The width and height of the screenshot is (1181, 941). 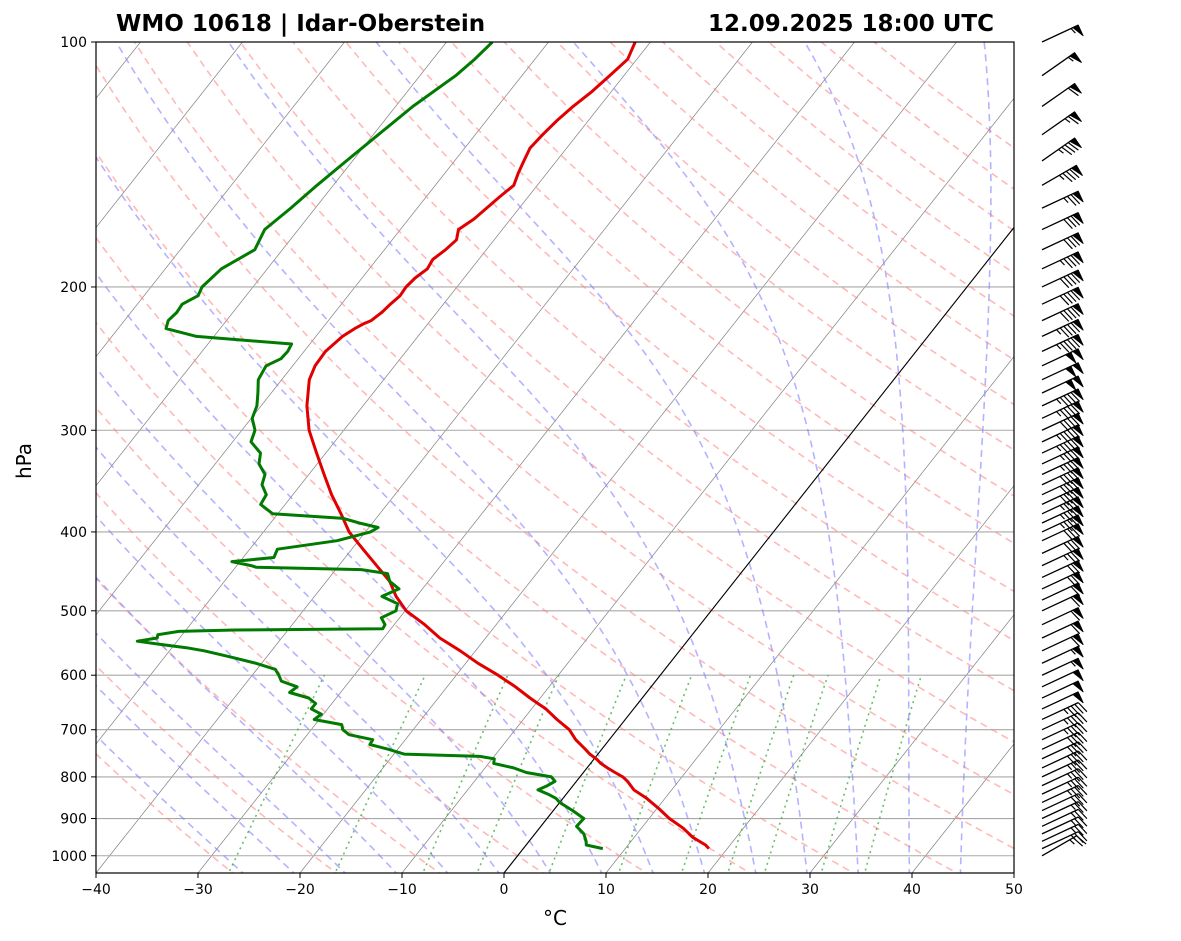 What do you see at coordinates (810, 890) in the screenshot?
I see `x-tick-label: 30` at bounding box center [810, 890].